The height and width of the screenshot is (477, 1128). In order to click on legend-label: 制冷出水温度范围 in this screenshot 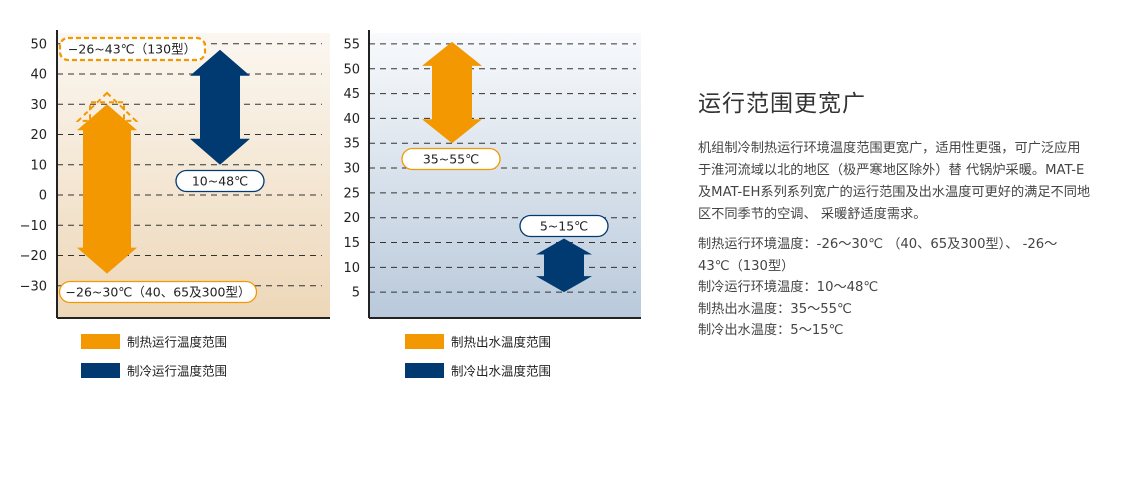, I will do `click(501, 371)`.